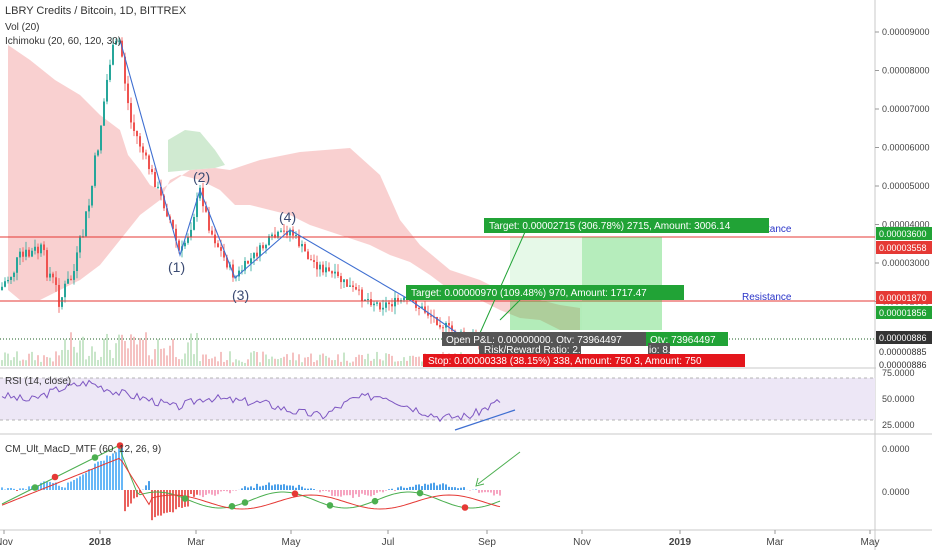 The width and height of the screenshot is (932, 550). What do you see at coordinates (906, 225) in the screenshot?
I see `price-axis-label: 0.00004000` at bounding box center [906, 225].